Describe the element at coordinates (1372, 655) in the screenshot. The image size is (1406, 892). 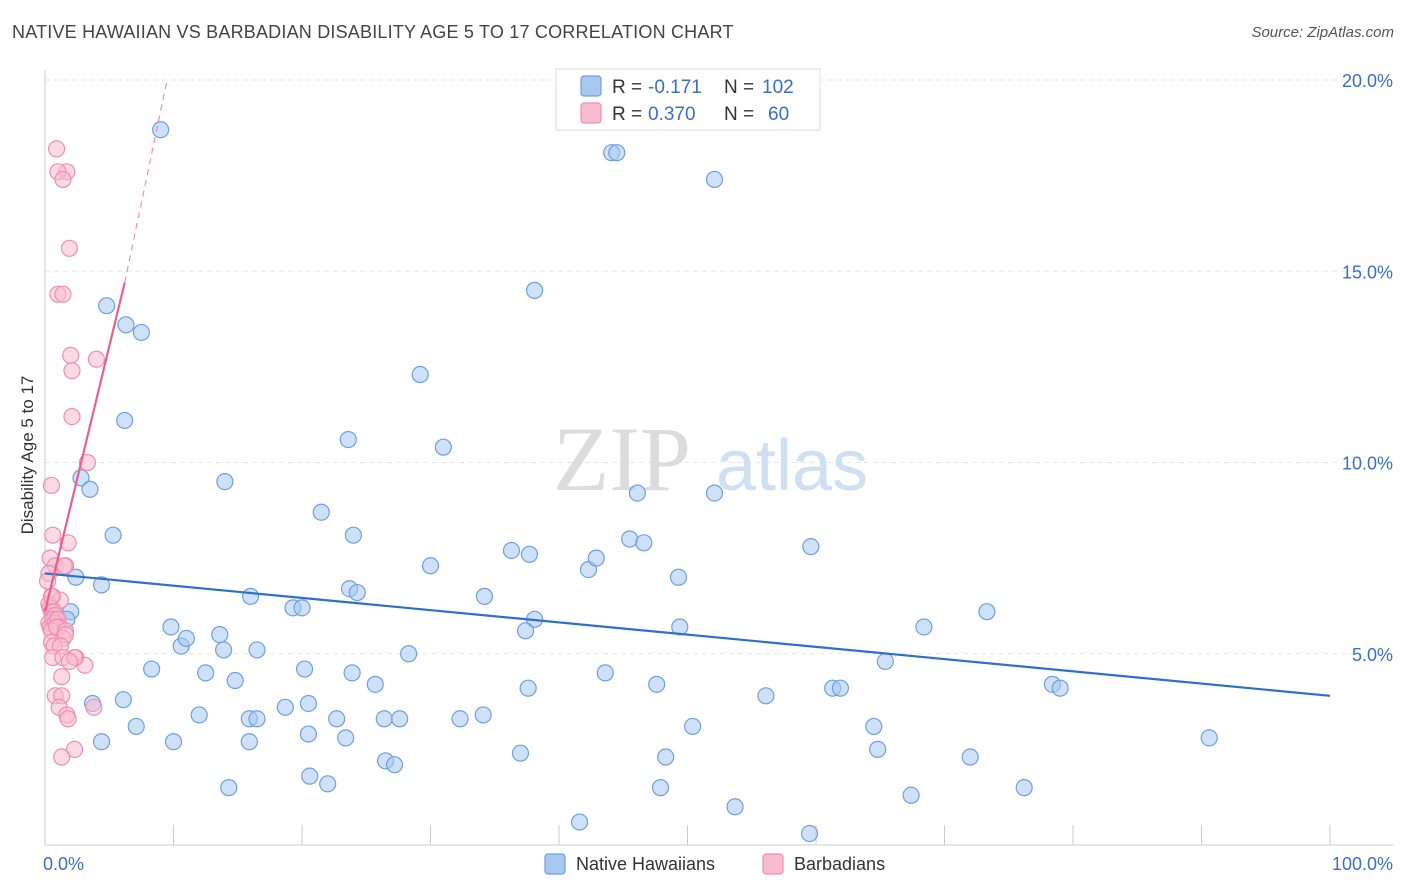
I see `y-tick-label: 5.0%` at that location.